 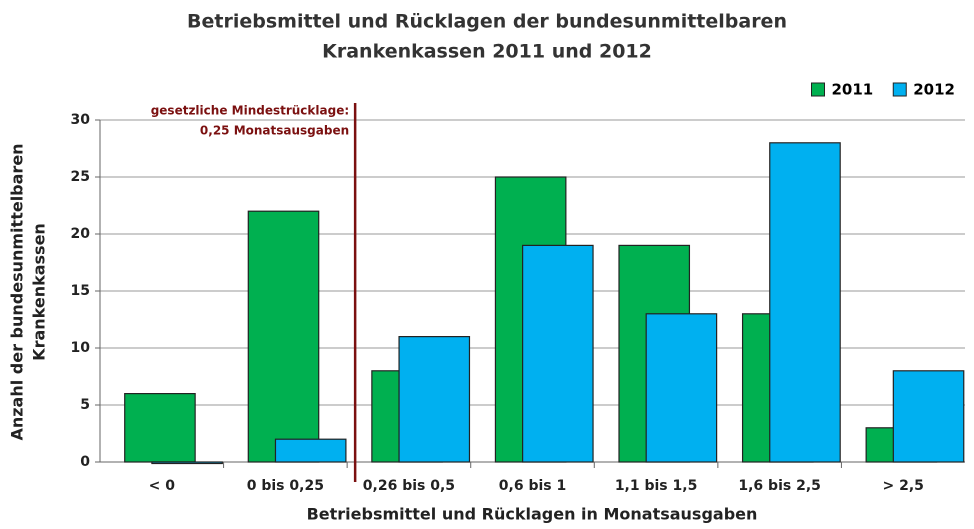 I want to click on x-tick-label: < 0, so click(x=162, y=486).